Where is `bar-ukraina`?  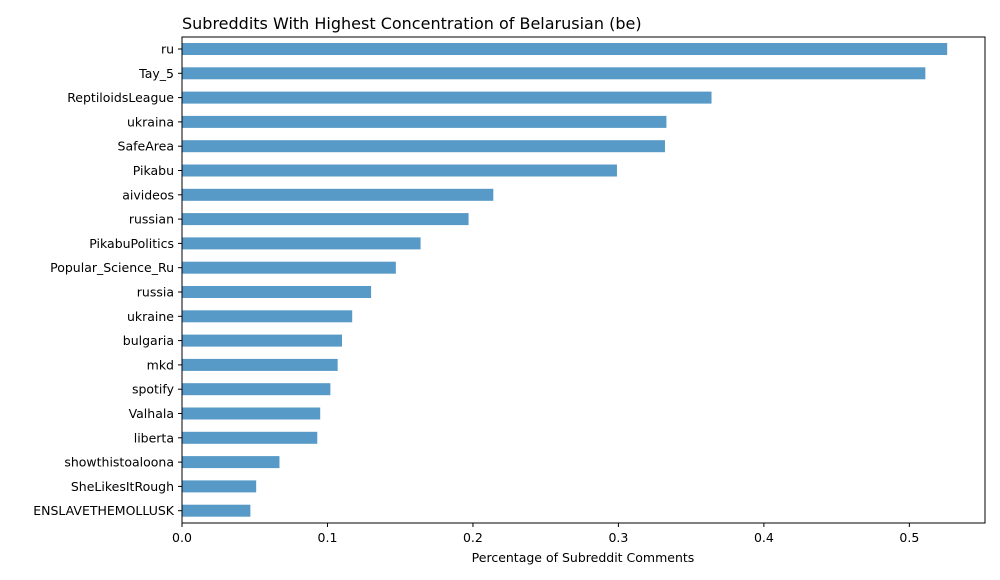
bar-ukraina is located at coordinates (424, 121).